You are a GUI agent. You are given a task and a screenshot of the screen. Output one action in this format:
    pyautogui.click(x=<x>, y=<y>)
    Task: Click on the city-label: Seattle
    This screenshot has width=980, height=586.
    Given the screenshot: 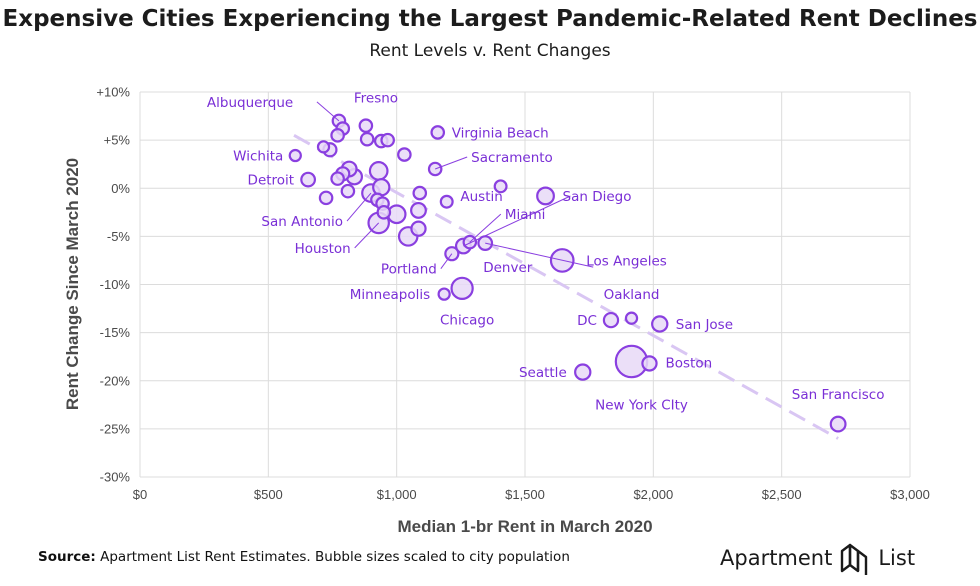 What is the action you would take?
    pyautogui.click(x=543, y=373)
    